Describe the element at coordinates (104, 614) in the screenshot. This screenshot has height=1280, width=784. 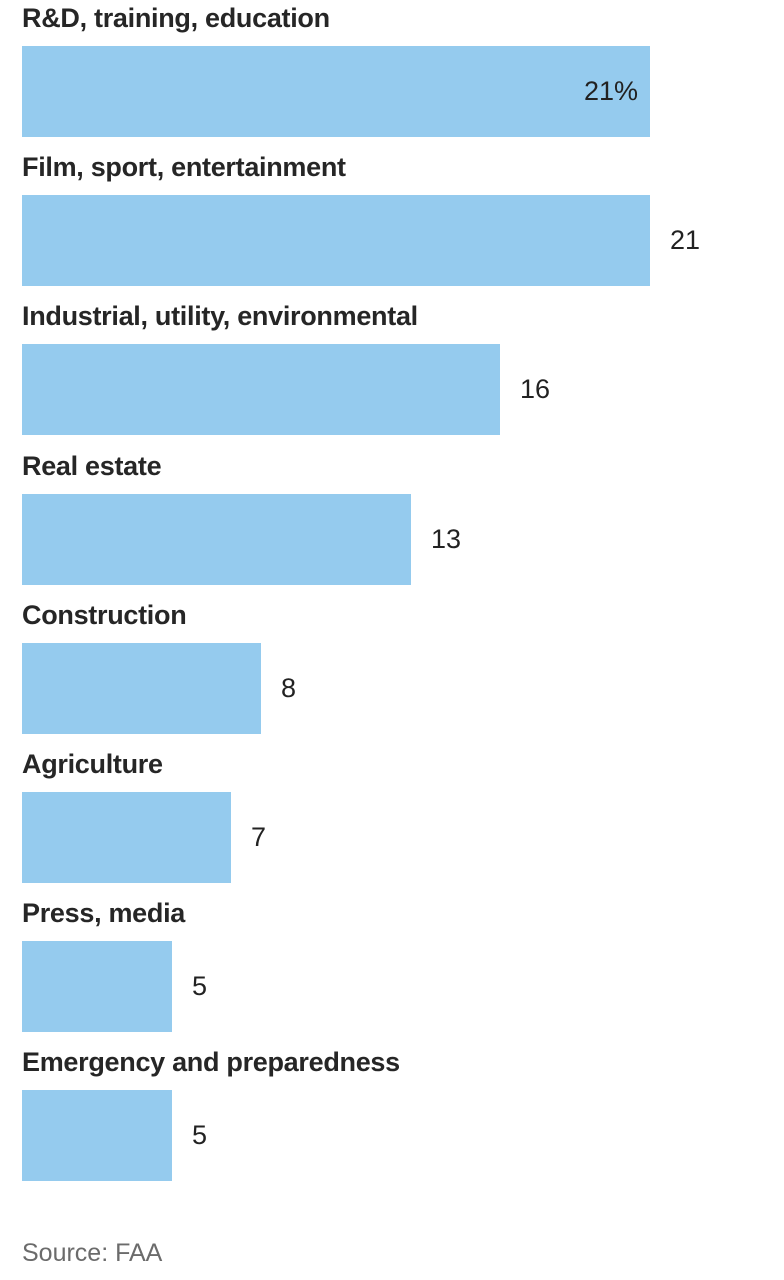
I see `category-label: Construction` at that location.